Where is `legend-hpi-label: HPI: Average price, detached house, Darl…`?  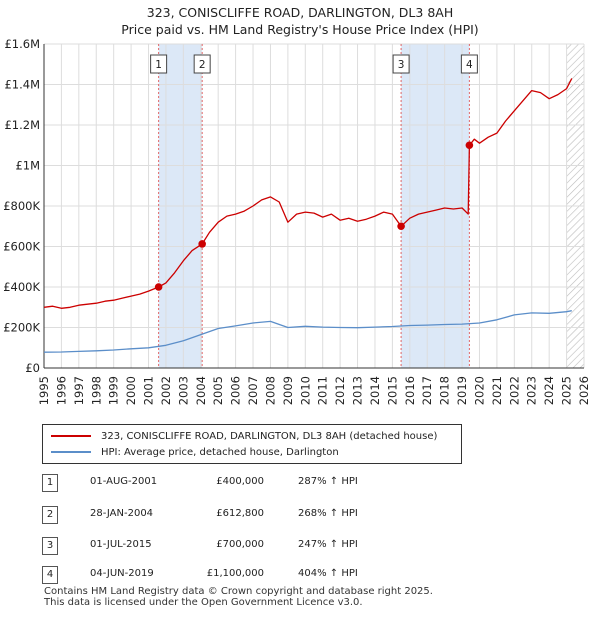
legend-hpi-label: HPI: Average price, detached house, Darl… is located at coordinates (220, 452).